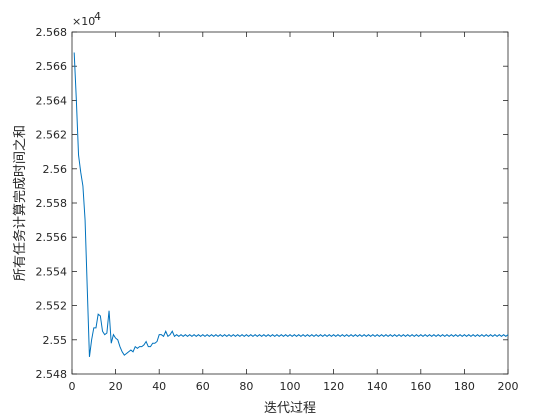 Image resolution: width=560 pixels, height=420 pixels. I want to click on y-tick-label: 2.564, so click(52, 100).